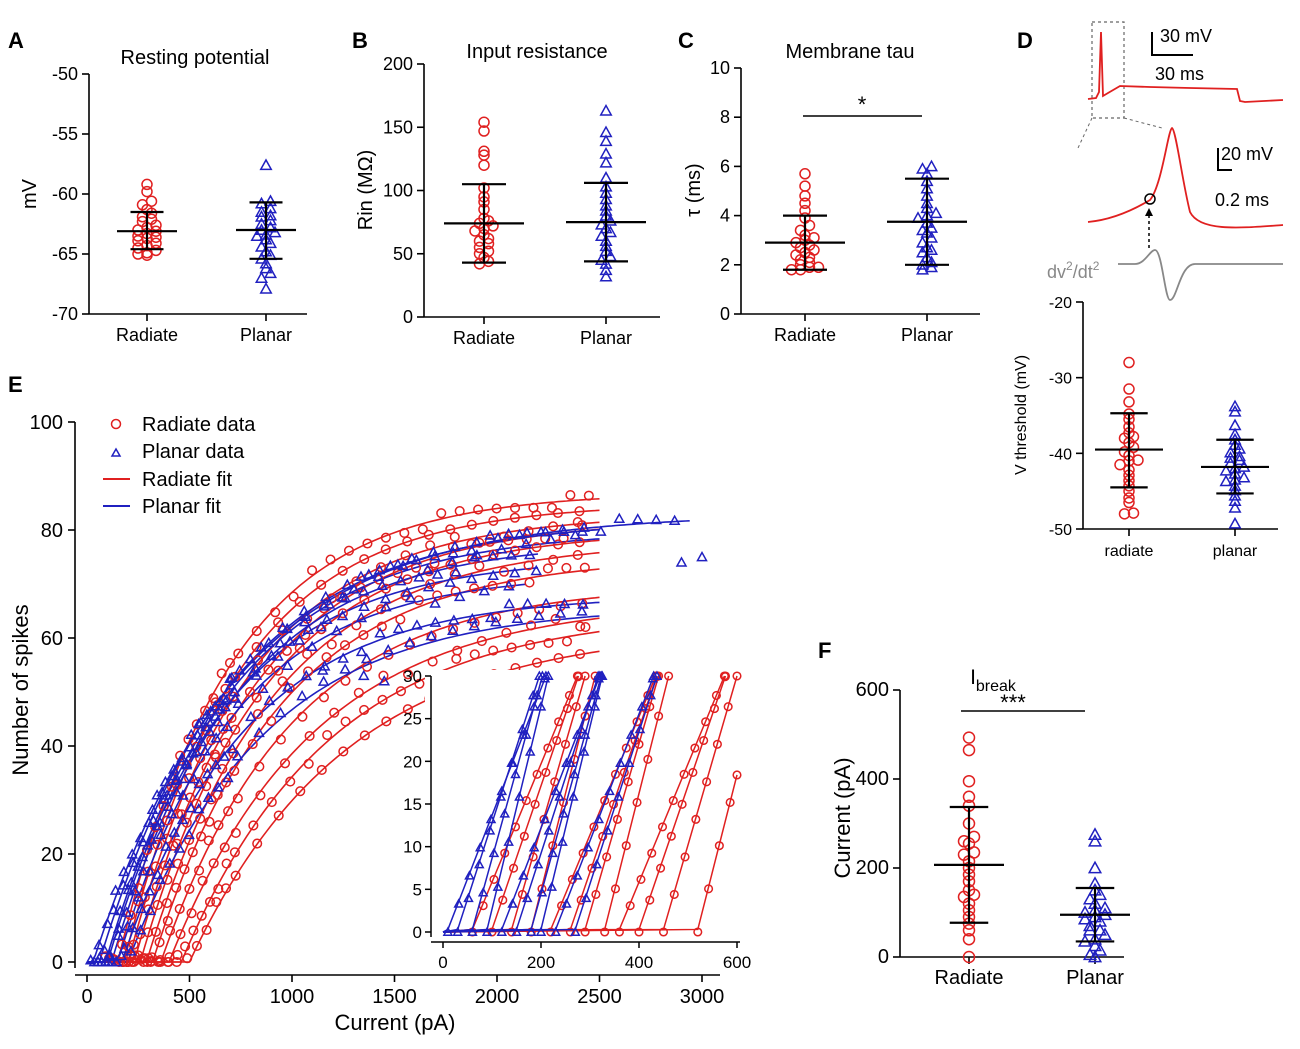 This screenshot has width=1300, height=1049. Describe the element at coordinates (694, 189) in the screenshot. I see `panel-c-ylabel: τ (ms)` at that location.